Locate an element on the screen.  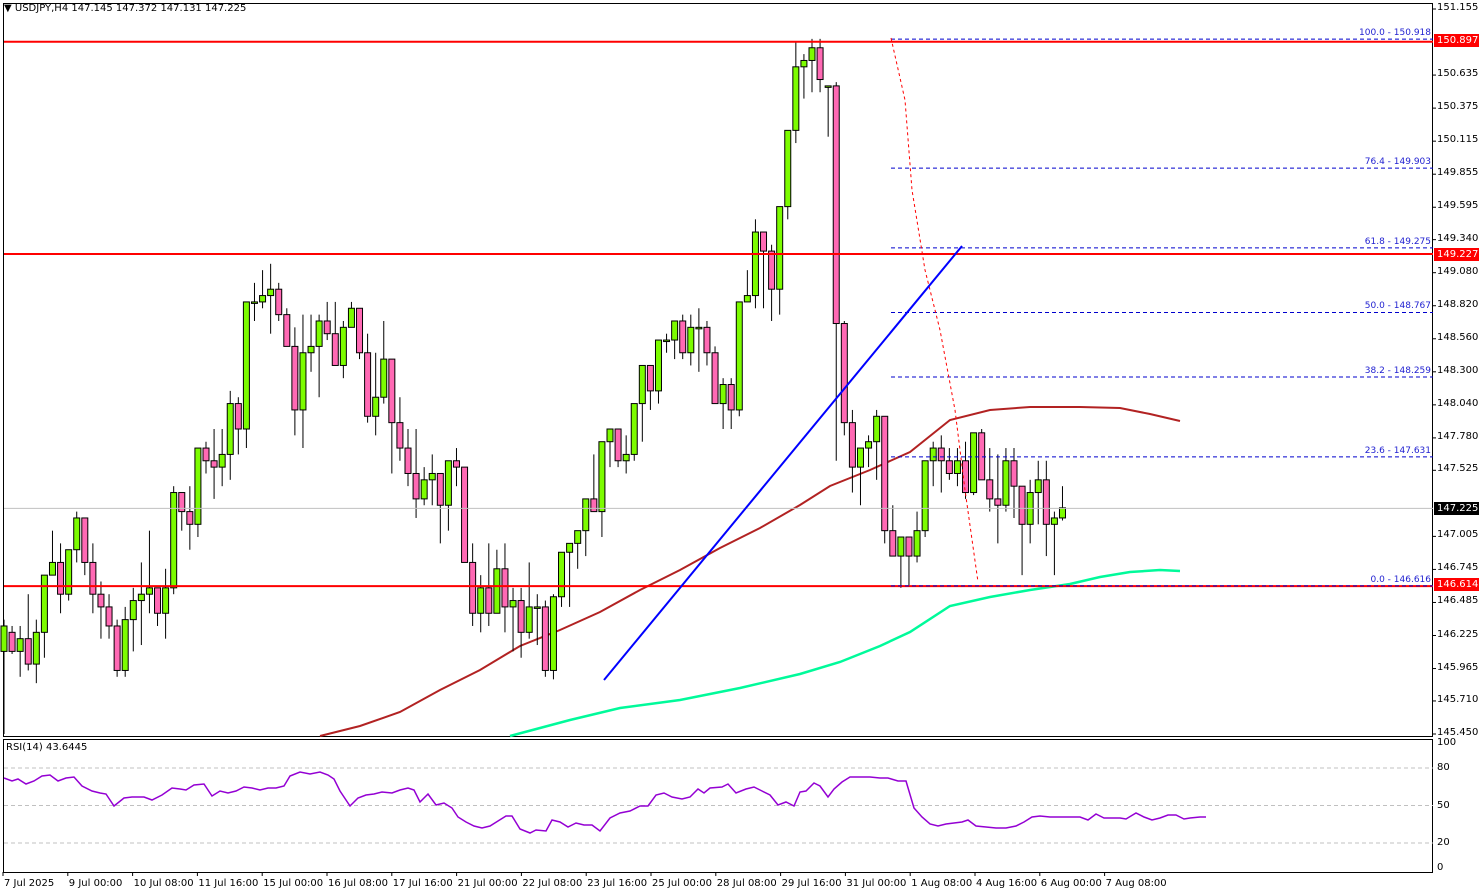
price-tick-label: 147.005 is located at coordinates (1458, 535).